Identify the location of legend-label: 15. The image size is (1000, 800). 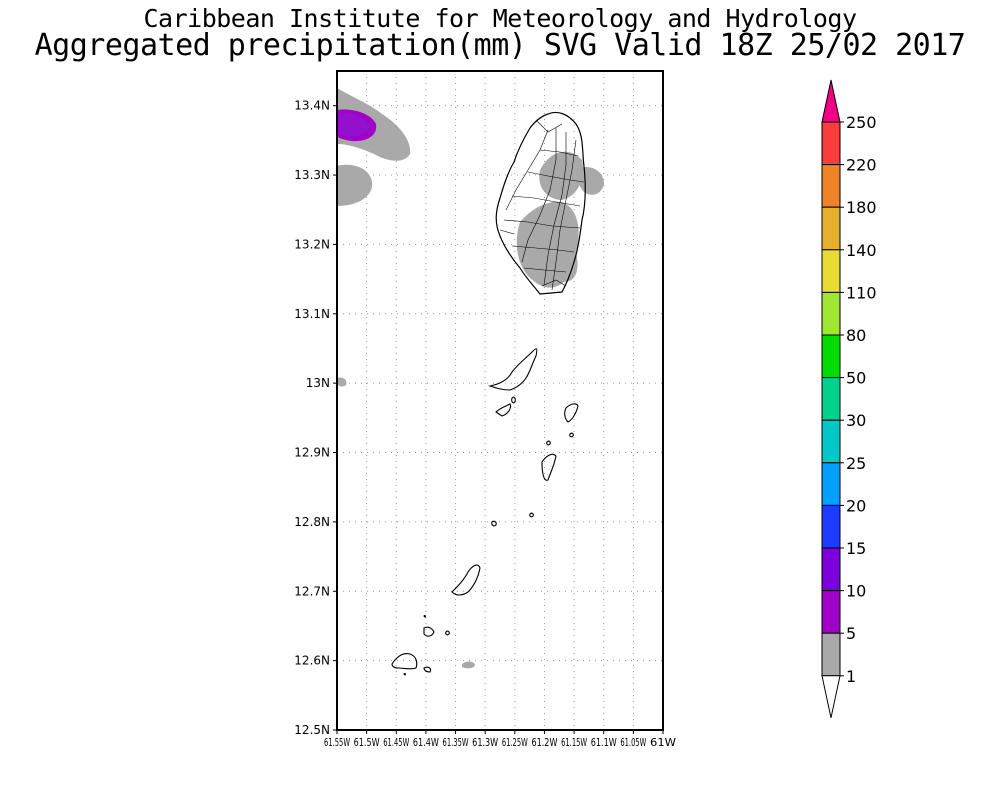
(856, 548).